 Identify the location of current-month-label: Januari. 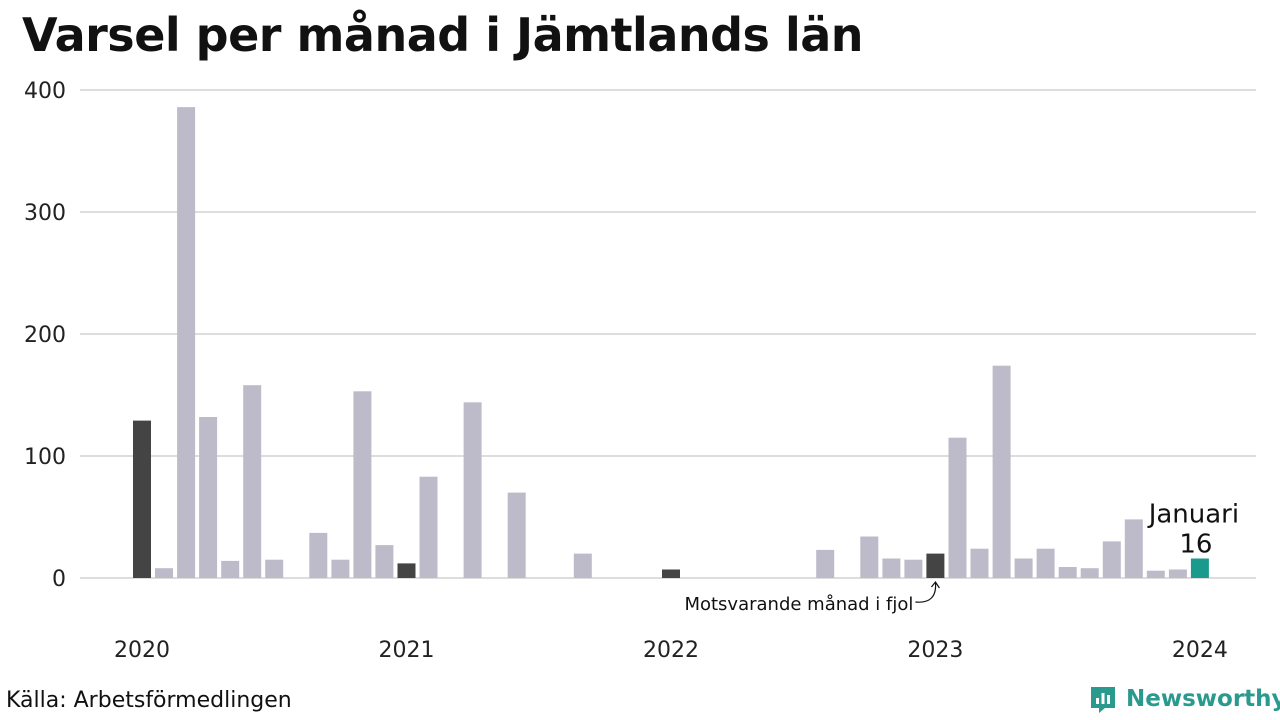
(1193, 515).